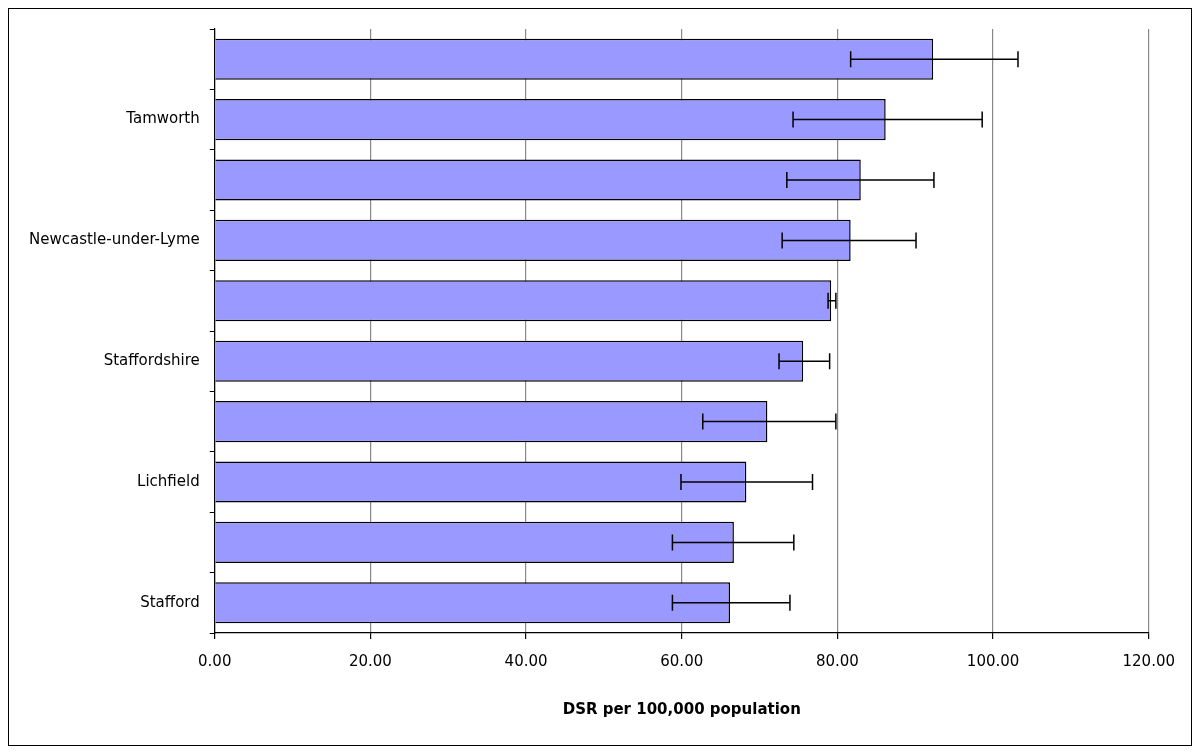 The image size is (1202, 756). I want to click on x-tick-label: 0.00, so click(215, 660).